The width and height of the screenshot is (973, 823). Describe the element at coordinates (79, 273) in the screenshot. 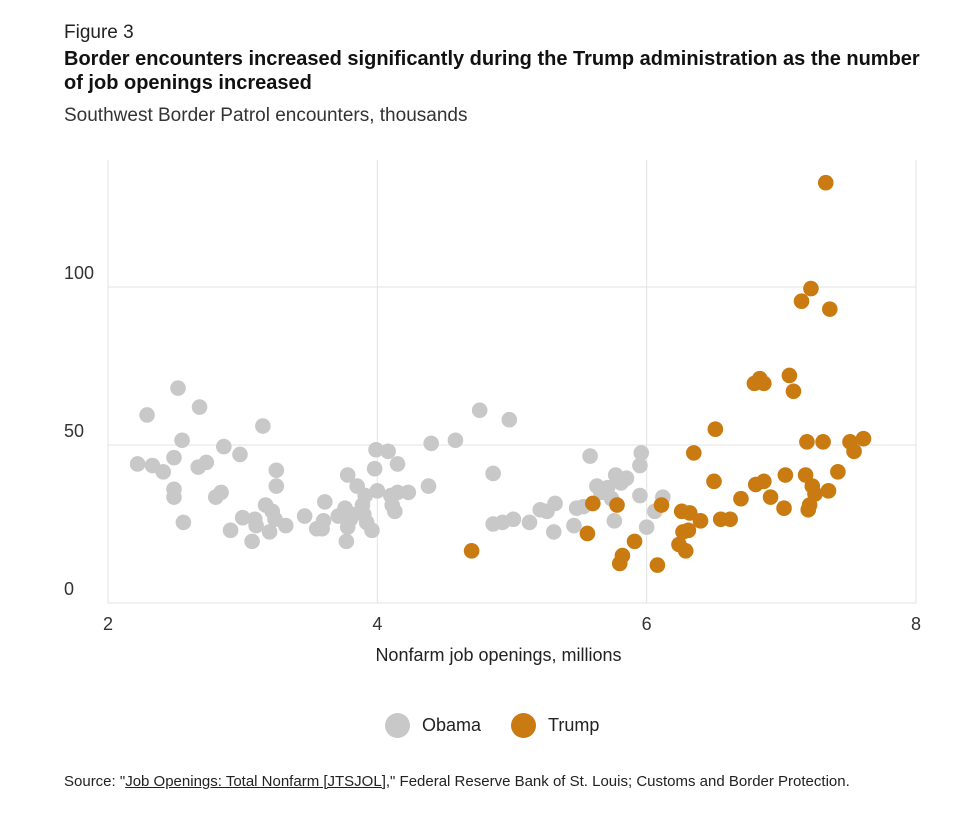

I see `y-tick-label: 100` at that location.